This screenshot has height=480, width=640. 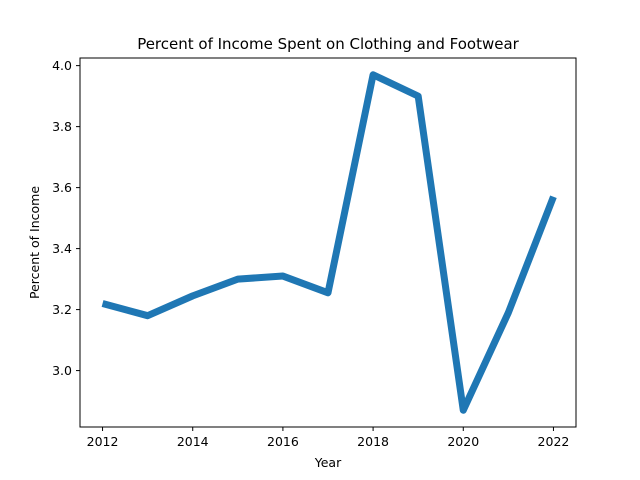 What do you see at coordinates (283, 441) in the screenshot?
I see `x-tick-label: 2016` at bounding box center [283, 441].